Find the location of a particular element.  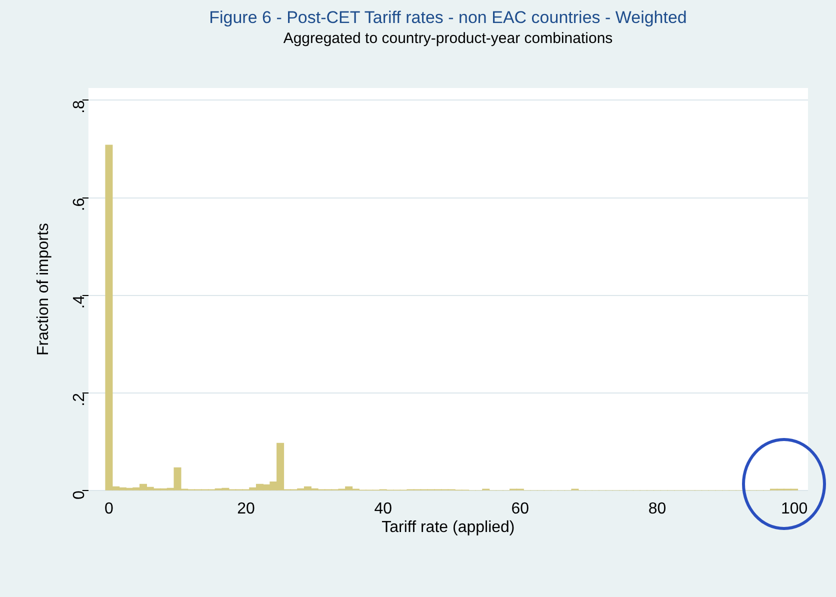

x-tick-label: 60 is located at coordinates (520, 509).